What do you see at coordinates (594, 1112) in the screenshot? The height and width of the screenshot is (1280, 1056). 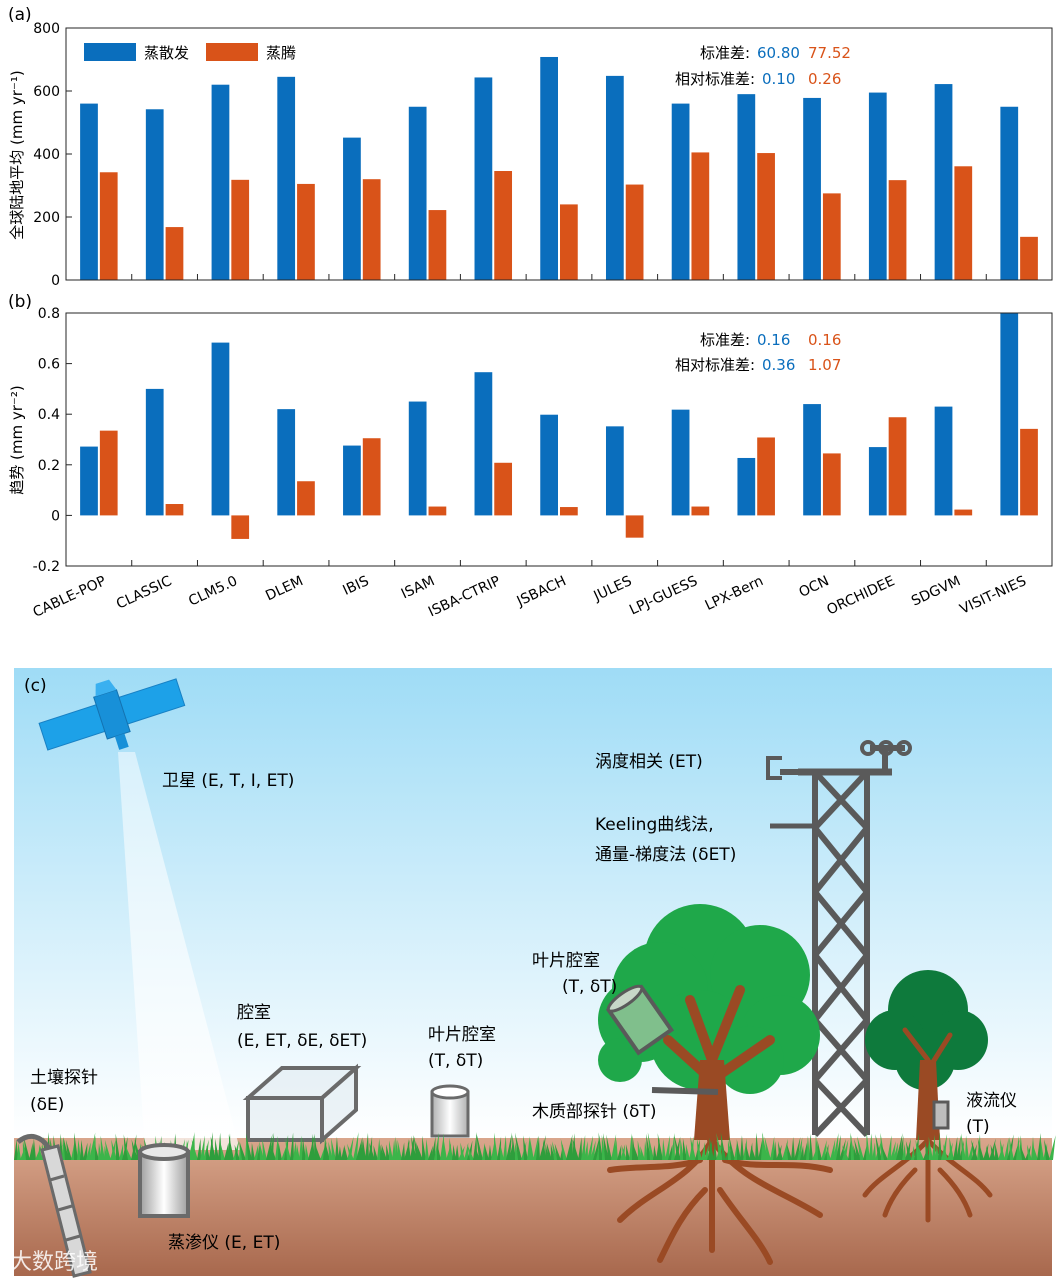 I see `xylem-probe-label: 木质部探针 (δT)` at bounding box center [594, 1112].